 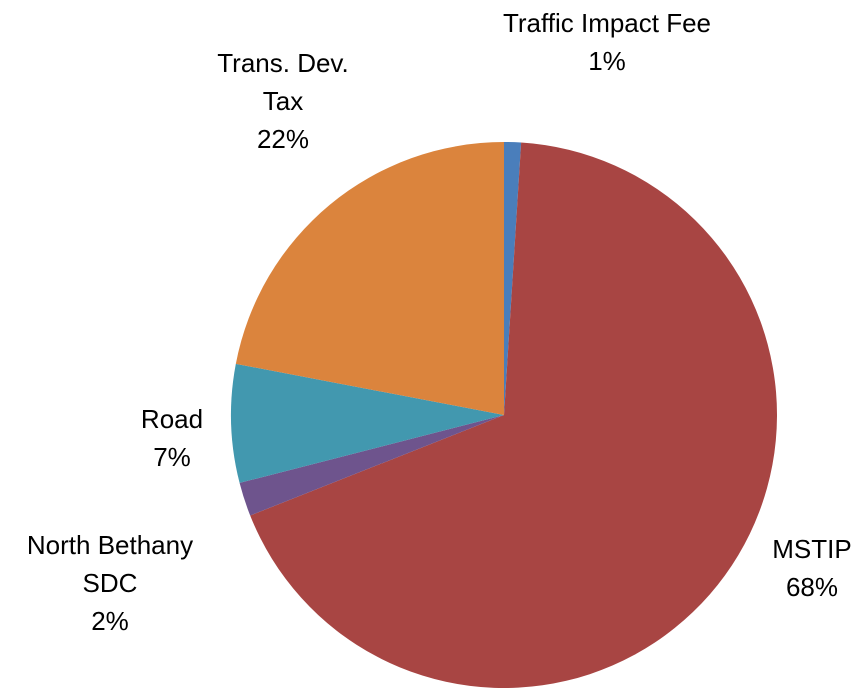 What do you see at coordinates (110, 621) in the screenshot?
I see `value-label: 2%` at bounding box center [110, 621].